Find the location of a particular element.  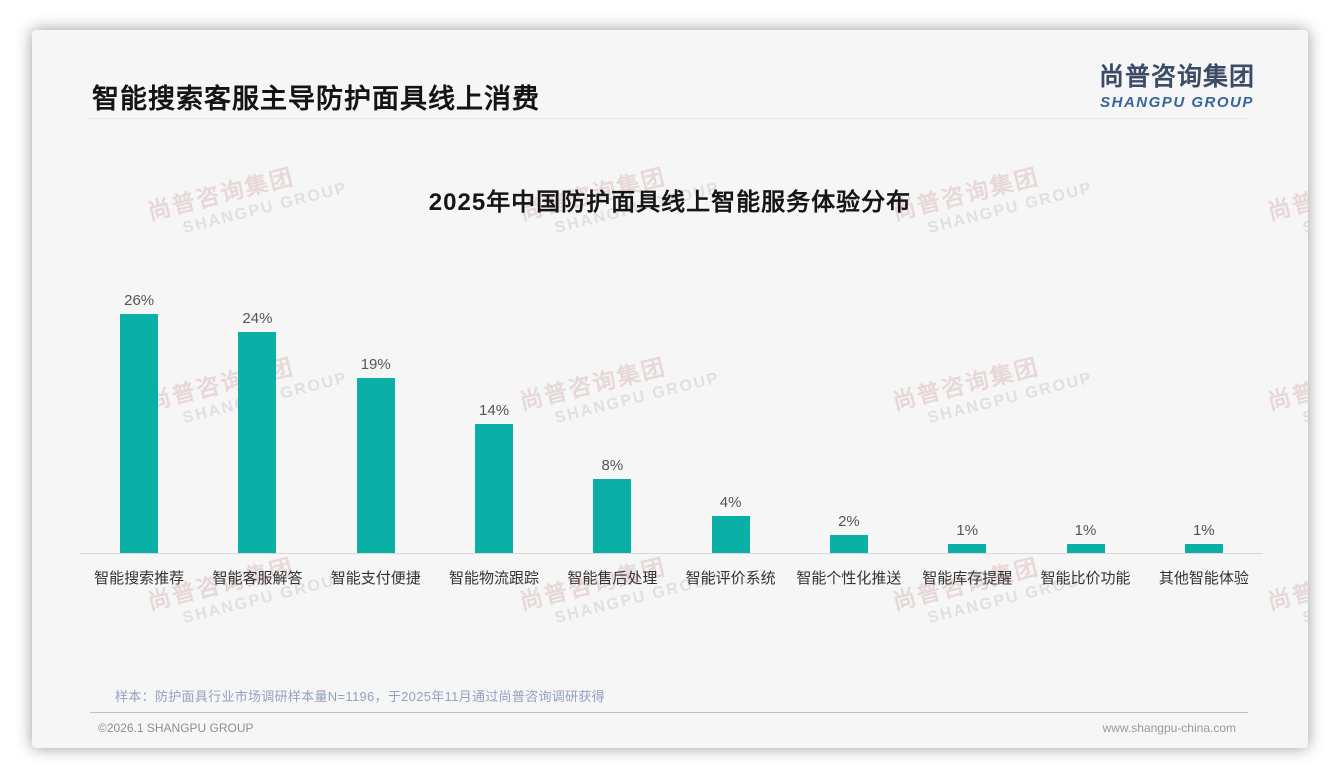

bar-column: 8% is located at coordinates (612, 505).